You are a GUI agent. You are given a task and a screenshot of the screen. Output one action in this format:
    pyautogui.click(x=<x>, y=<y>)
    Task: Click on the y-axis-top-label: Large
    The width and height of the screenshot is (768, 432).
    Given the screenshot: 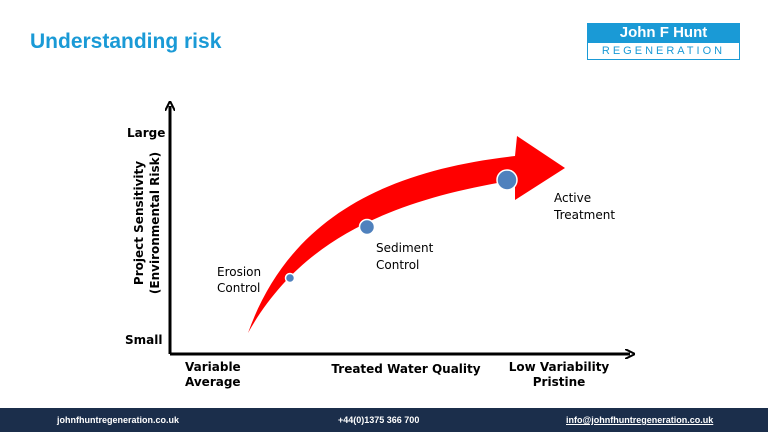 What is the action you would take?
    pyautogui.click(x=146, y=133)
    